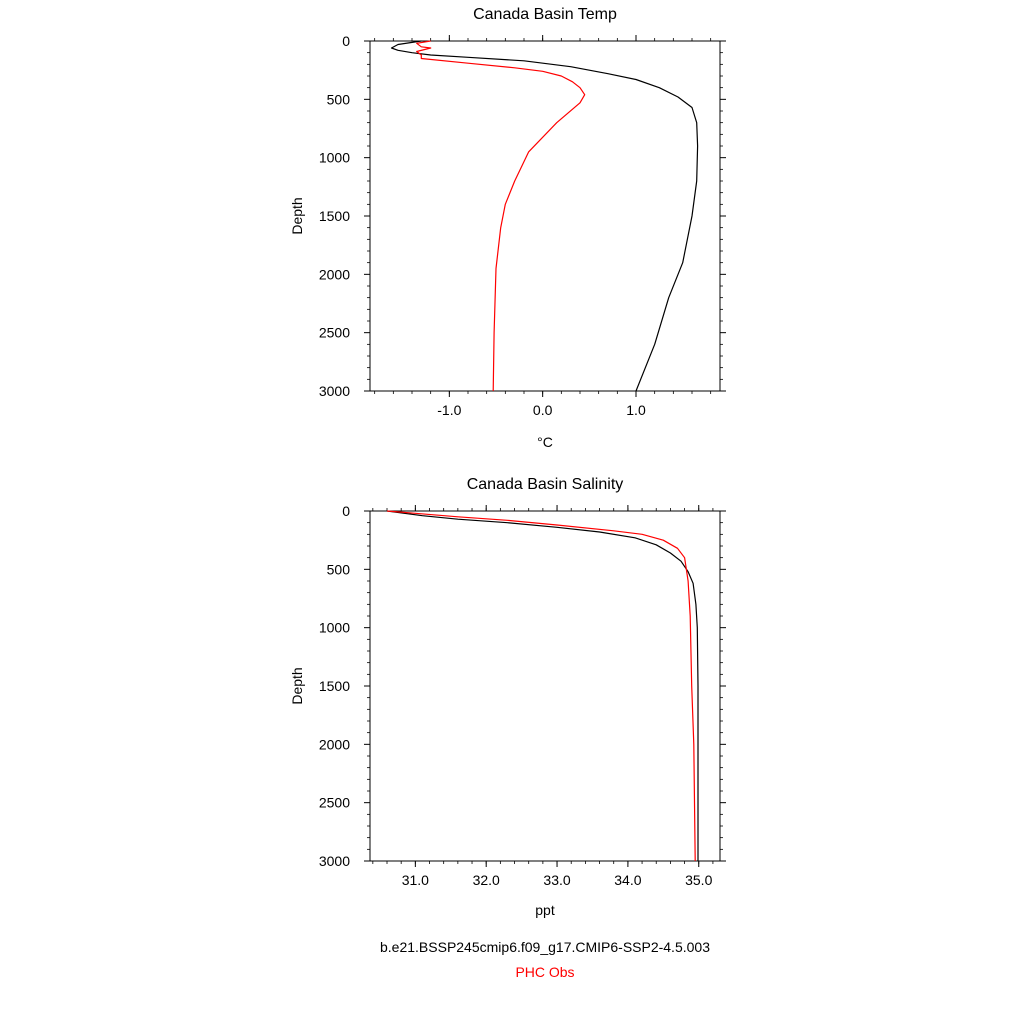 This screenshot has height=1024, width=1024. I want to click on x-tick-label: -1.0, so click(449, 410).